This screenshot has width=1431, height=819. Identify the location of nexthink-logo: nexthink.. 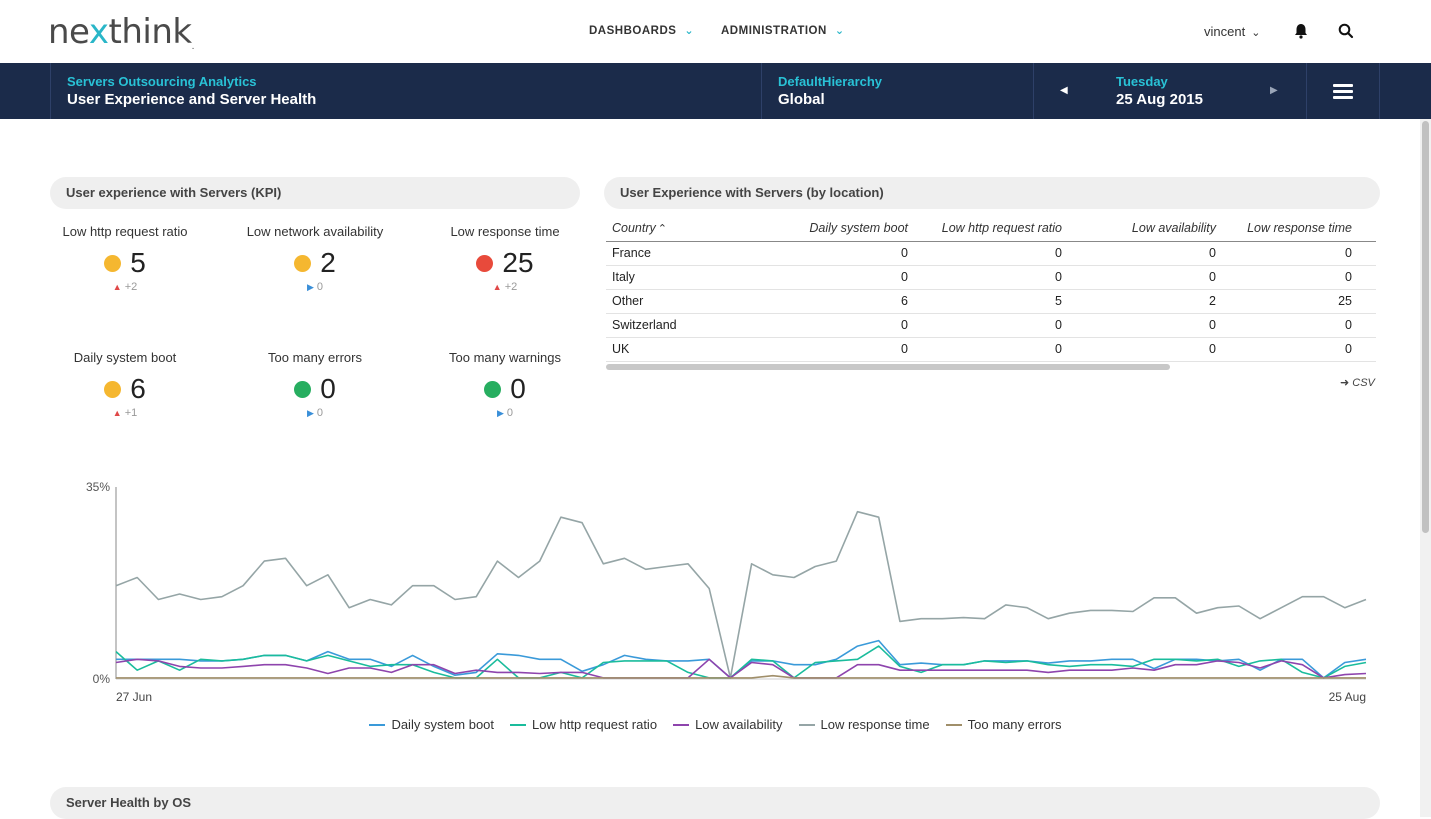
(121, 32).